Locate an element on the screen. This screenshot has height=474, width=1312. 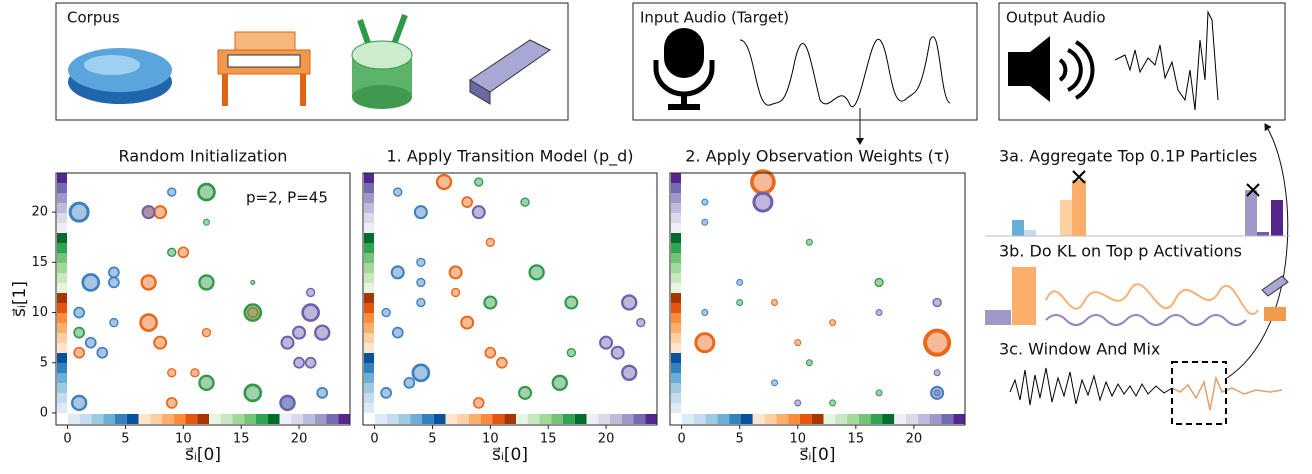
step-title: 3c. Window And Mix is located at coordinates (1079, 349).